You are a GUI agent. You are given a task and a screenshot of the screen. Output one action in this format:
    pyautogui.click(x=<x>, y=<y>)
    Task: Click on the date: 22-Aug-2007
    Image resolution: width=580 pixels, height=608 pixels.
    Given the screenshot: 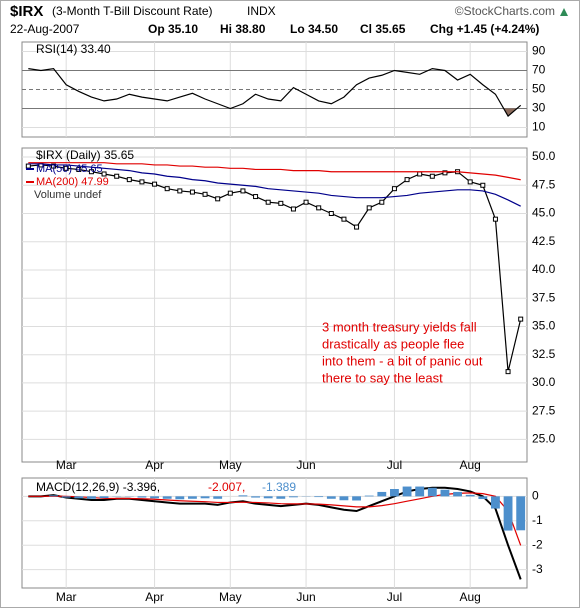 What is the action you would take?
    pyautogui.click(x=45, y=29)
    